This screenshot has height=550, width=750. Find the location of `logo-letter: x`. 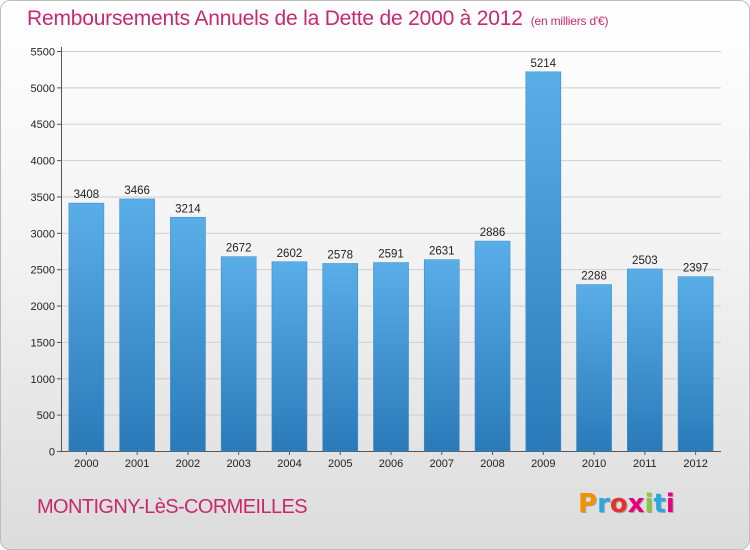

logo-letter: x is located at coordinates (636, 504).